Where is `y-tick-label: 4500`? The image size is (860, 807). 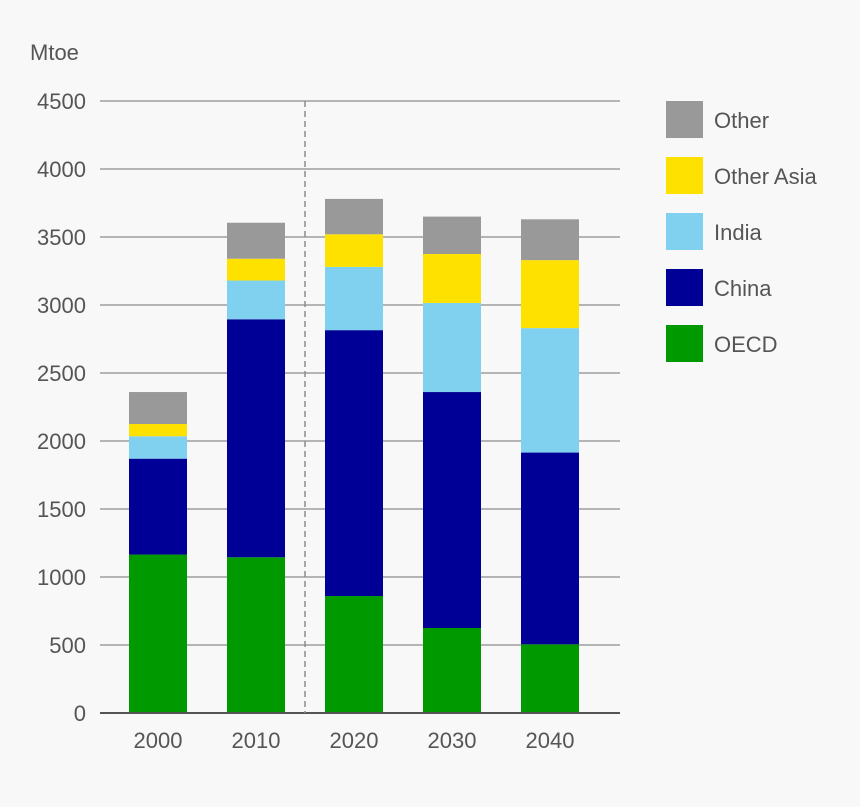 y-tick-label: 4500 is located at coordinates (61, 101).